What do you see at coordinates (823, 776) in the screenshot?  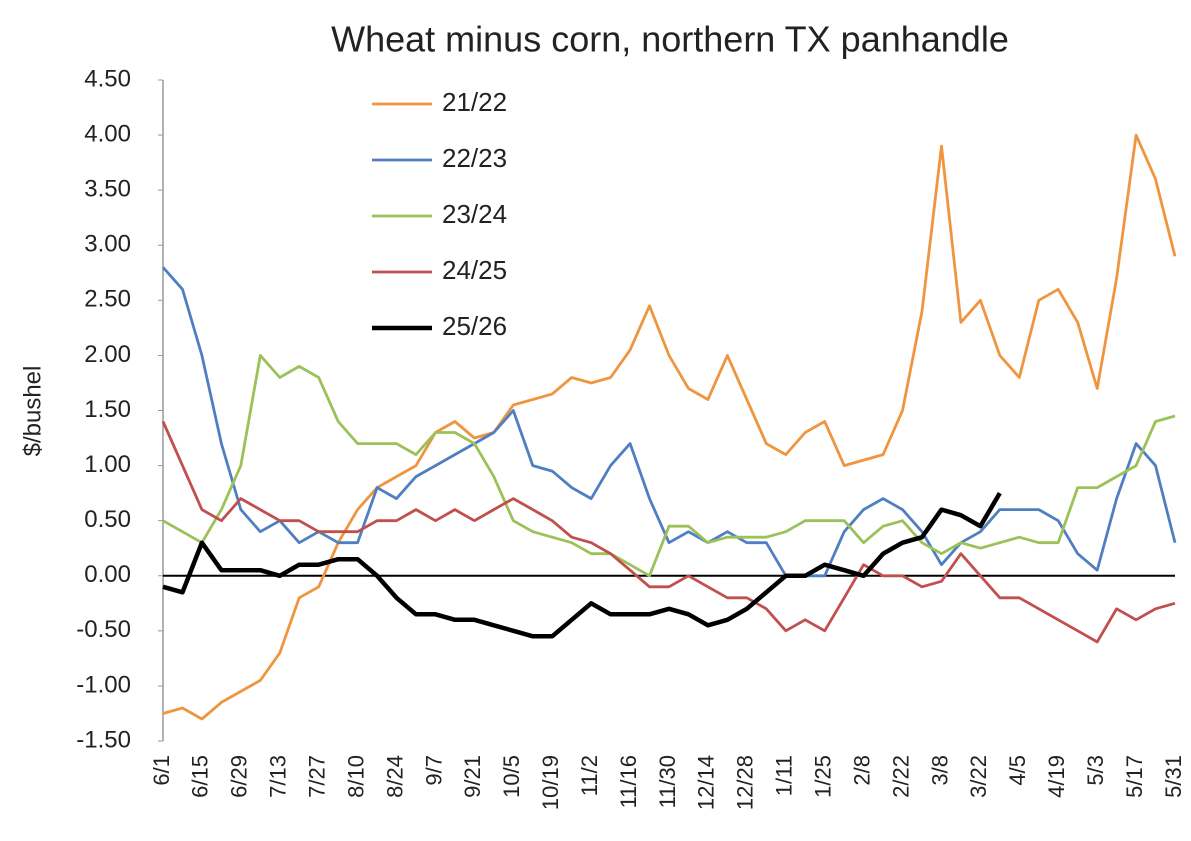 I see `x-tick-label: 1/25` at bounding box center [823, 776].